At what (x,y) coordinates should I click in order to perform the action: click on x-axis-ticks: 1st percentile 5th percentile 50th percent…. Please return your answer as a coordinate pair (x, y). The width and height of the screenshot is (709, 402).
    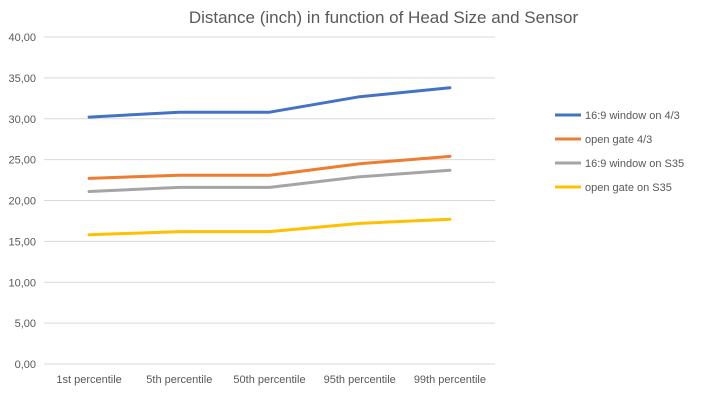
    Looking at the image, I should click on (271, 380).